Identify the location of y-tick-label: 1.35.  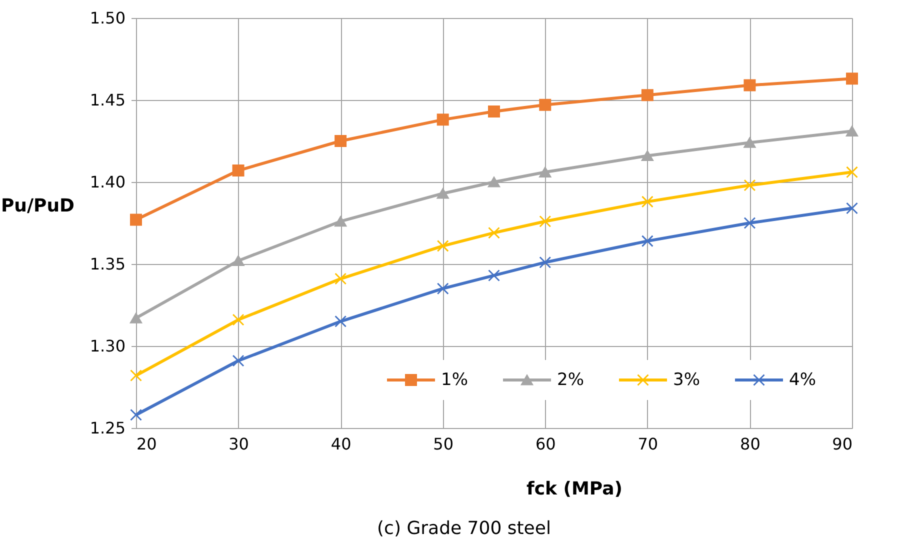
(108, 264).